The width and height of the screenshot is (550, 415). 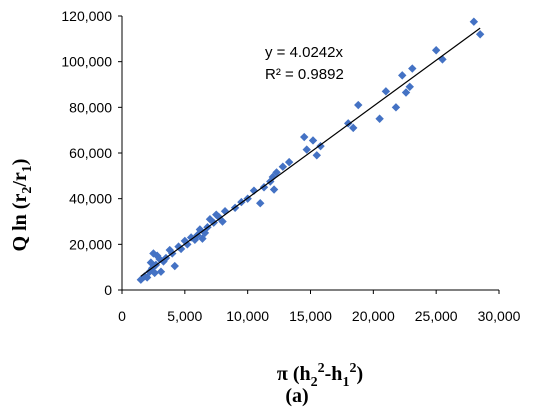 I want to click on y-axis: 0 20,000 40,000 60,000 80,000 100,000 120,000, so click(x=92, y=153).